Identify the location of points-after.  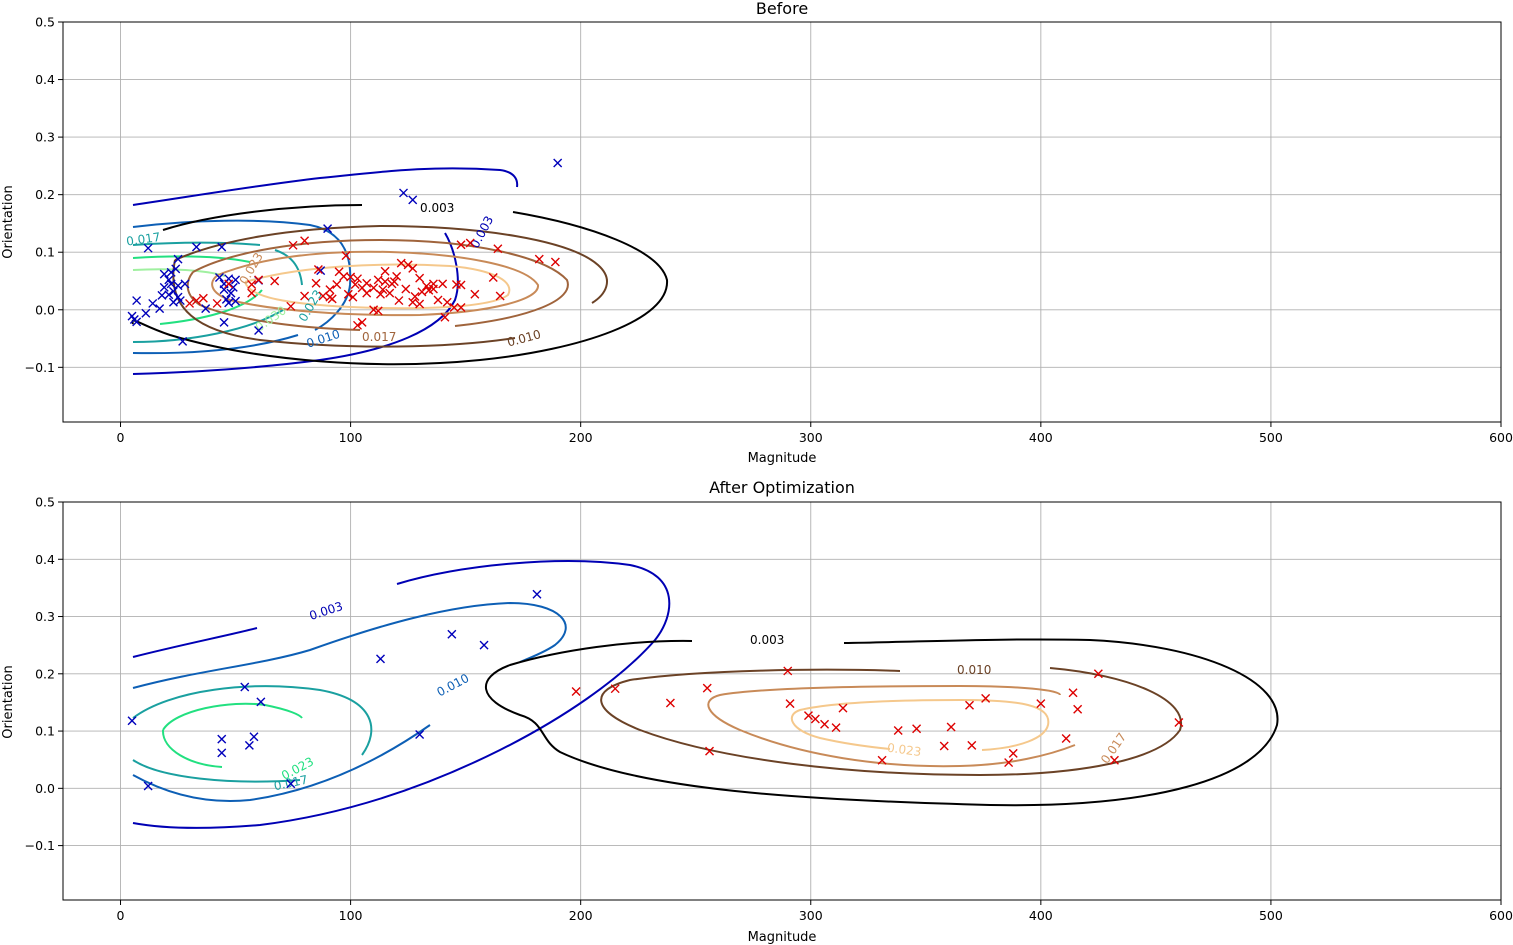
(655, 690).